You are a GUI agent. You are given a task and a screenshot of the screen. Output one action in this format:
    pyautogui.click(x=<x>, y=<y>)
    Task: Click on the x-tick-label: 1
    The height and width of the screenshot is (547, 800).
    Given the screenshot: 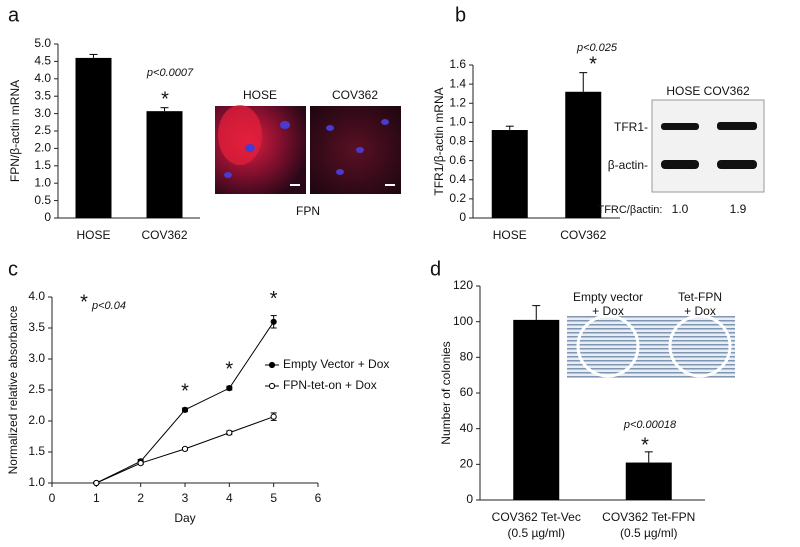 What is the action you would take?
    pyautogui.click(x=96, y=498)
    